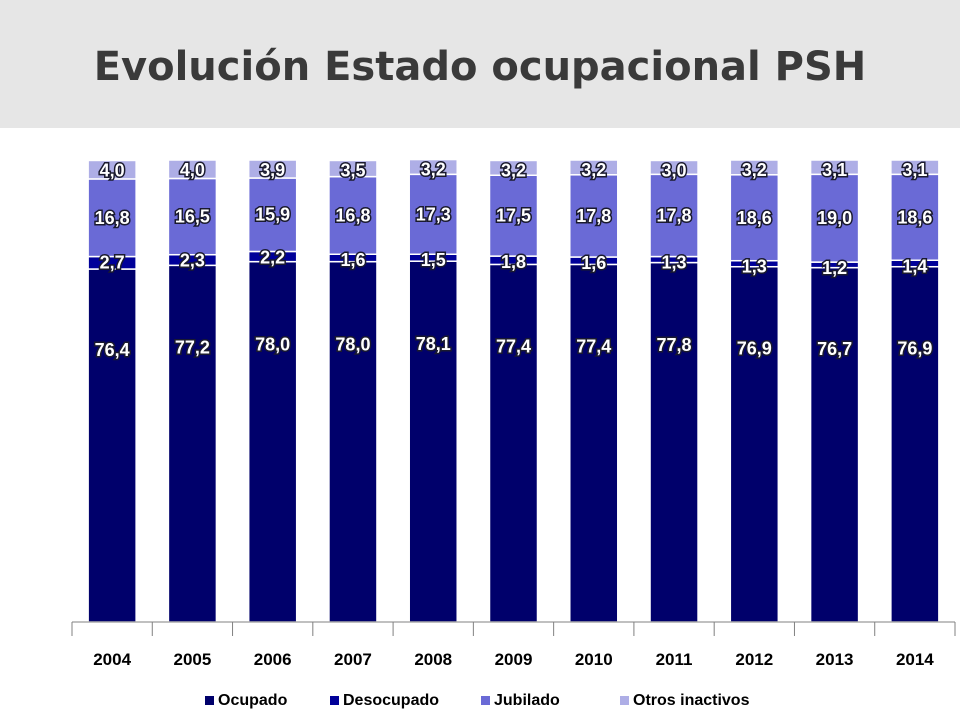  What do you see at coordinates (352, 260) in the screenshot?
I see `data-label-desocupado-2007: 1,6` at bounding box center [352, 260].